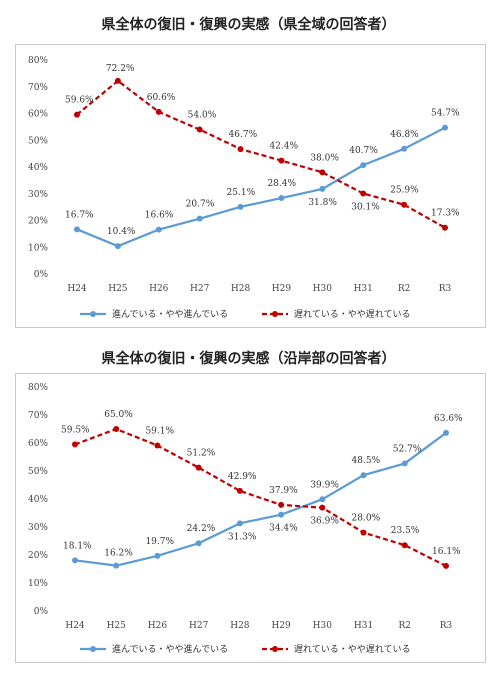  What do you see at coordinates (120, 69) in the screenshot?
I see `data-label-2: 72.2%` at bounding box center [120, 69].